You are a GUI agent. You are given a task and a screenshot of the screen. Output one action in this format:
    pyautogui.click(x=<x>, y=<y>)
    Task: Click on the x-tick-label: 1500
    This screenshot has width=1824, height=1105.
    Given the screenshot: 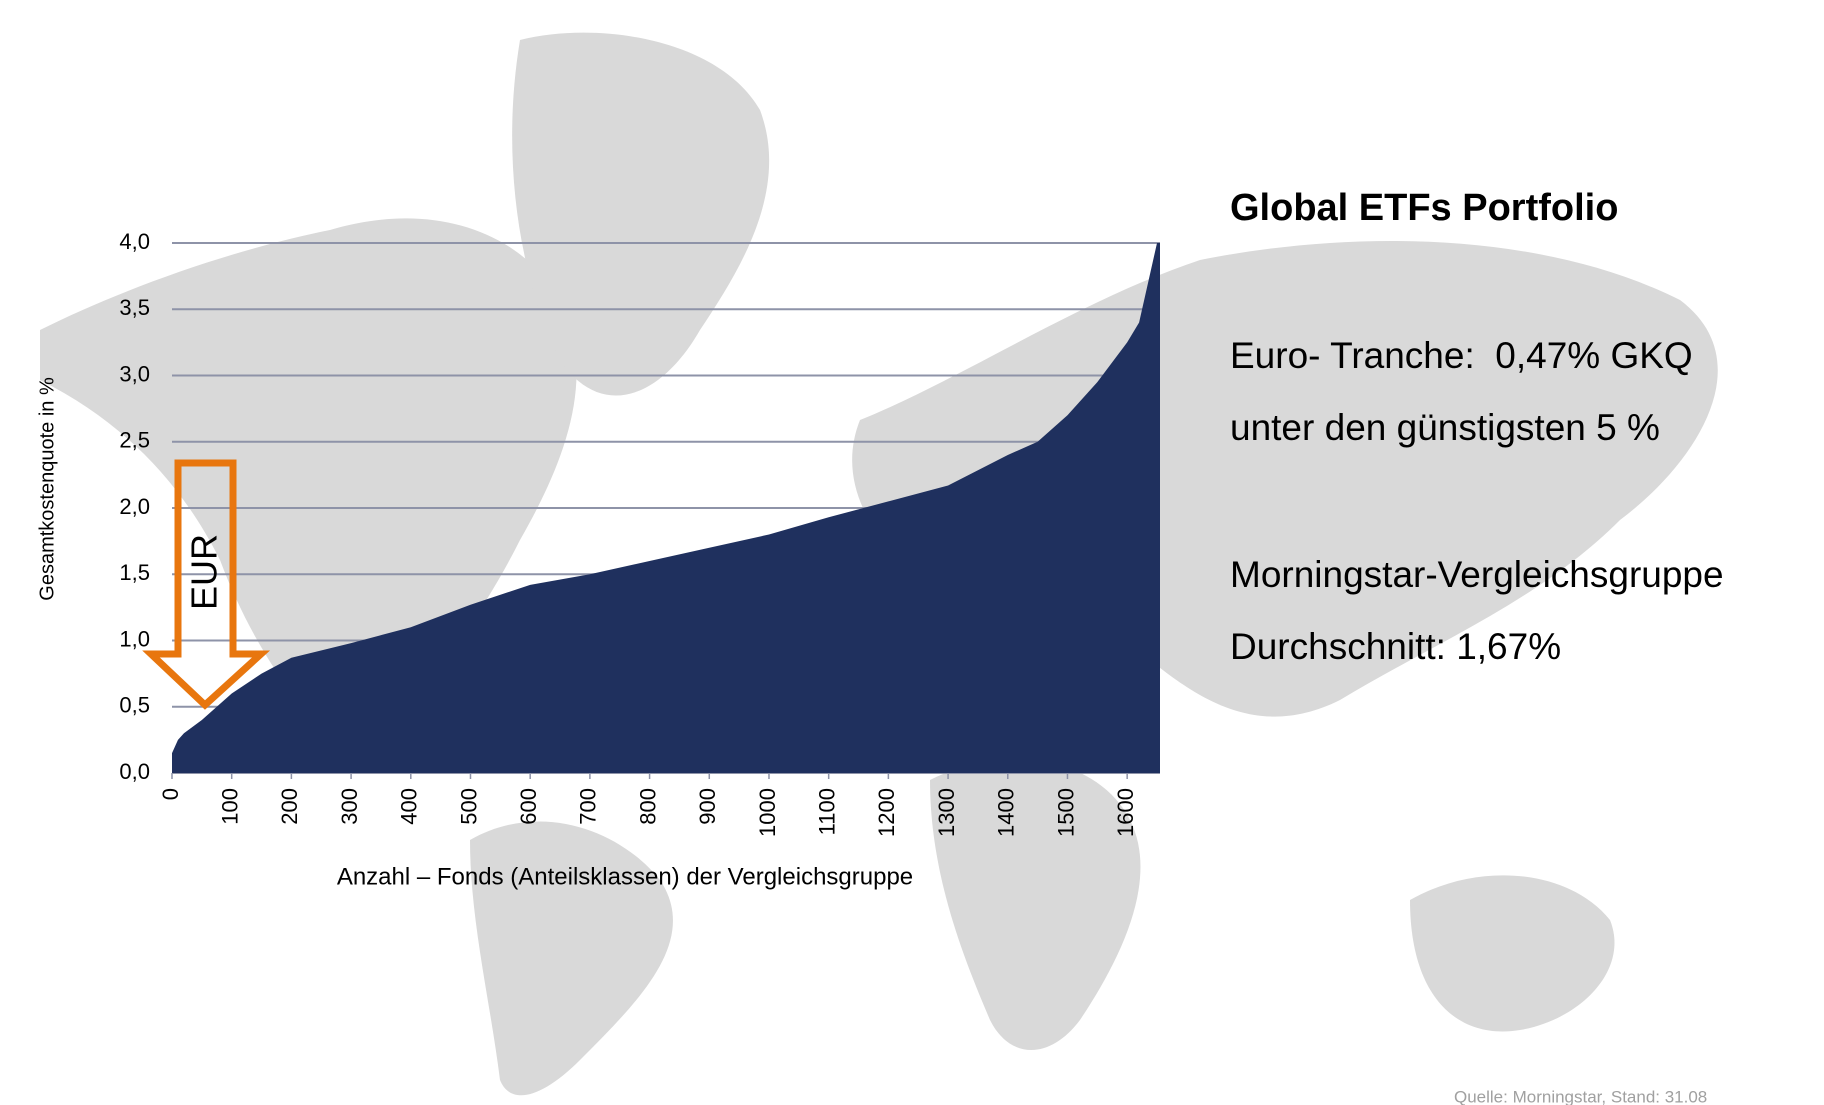 What is the action you would take?
    pyautogui.click(x=1065, y=812)
    